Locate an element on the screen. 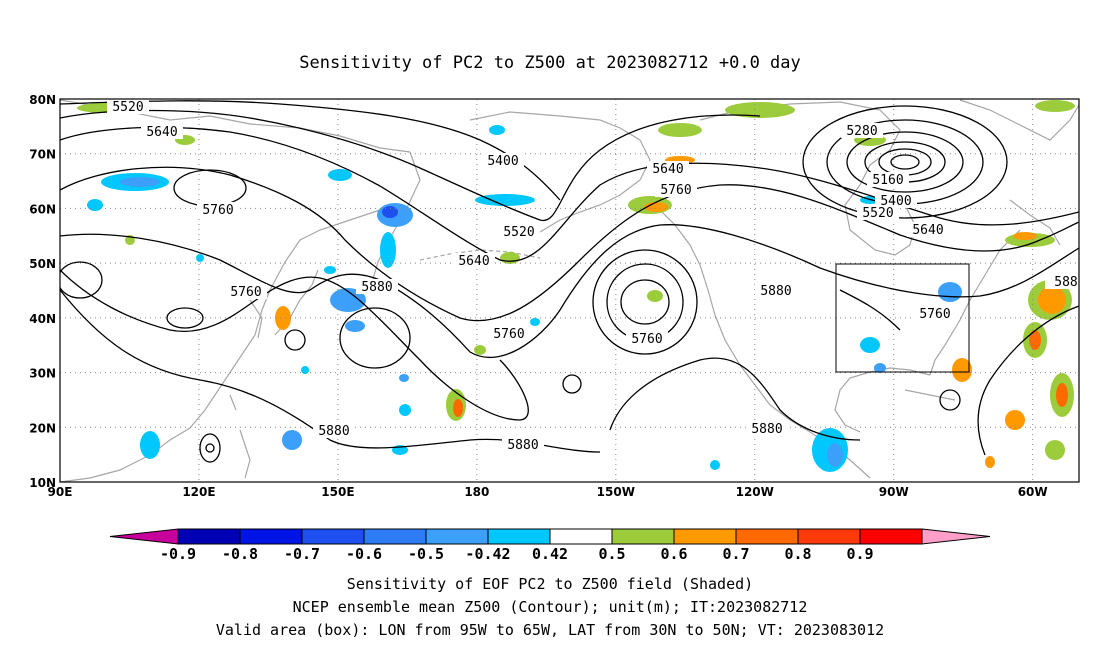  coast-labrador is located at coordinates (1035, 222).